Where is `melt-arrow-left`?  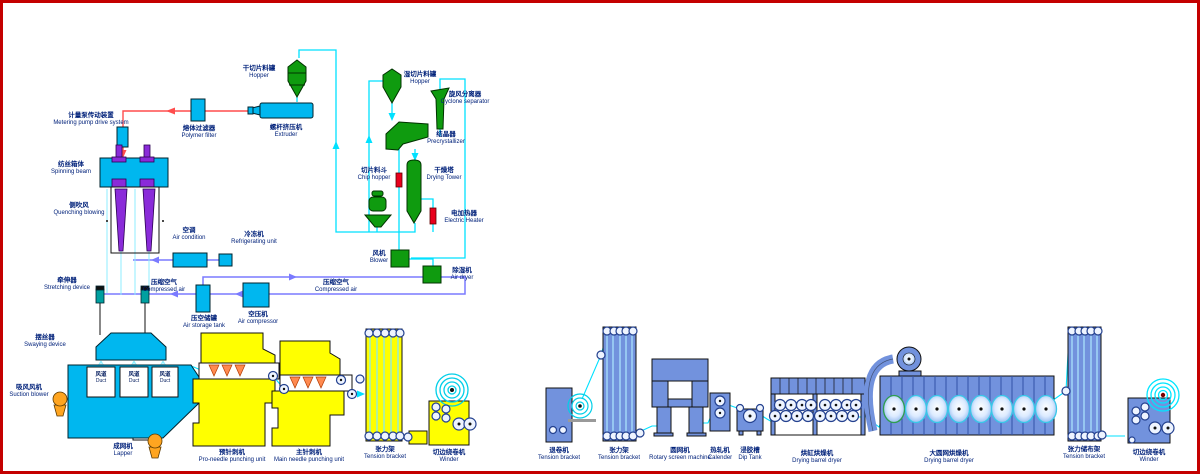 melt-arrow-left is located at coordinates (170, 111).